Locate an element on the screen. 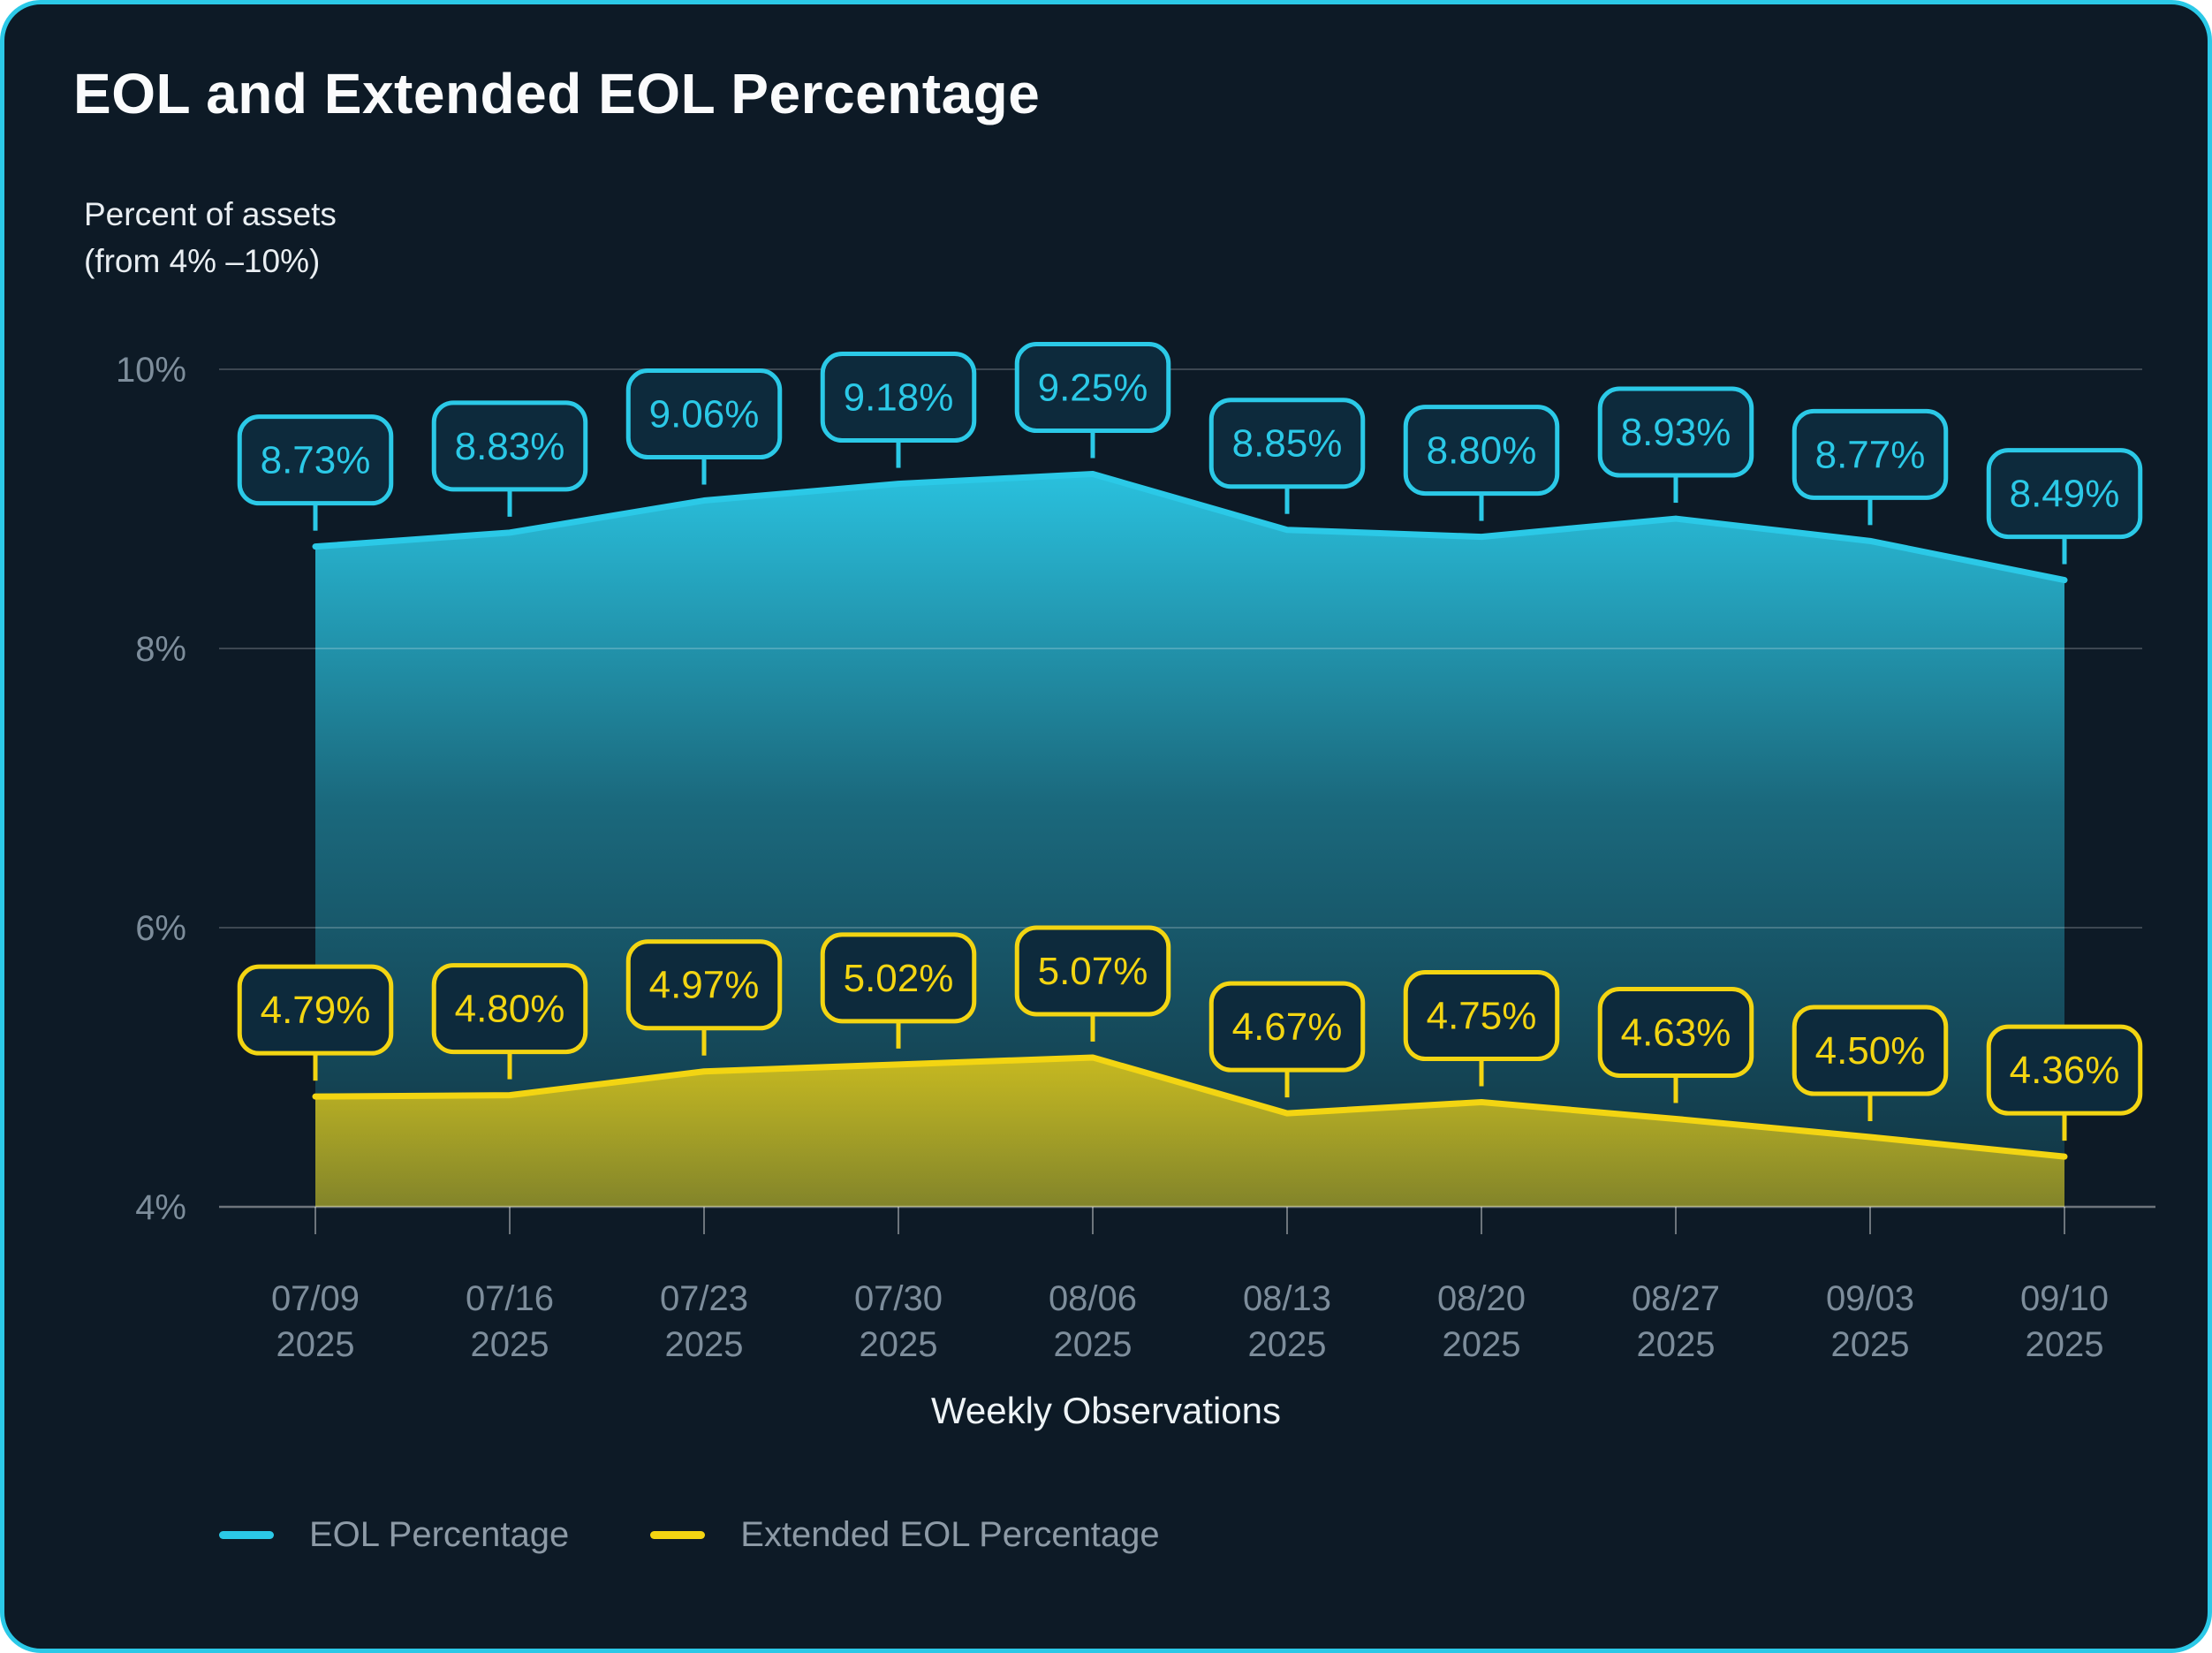 The width and height of the screenshot is (2212, 1653). legend-item-extended-eol: Extended EOL Percentage is located at coordinates (905, 1535).